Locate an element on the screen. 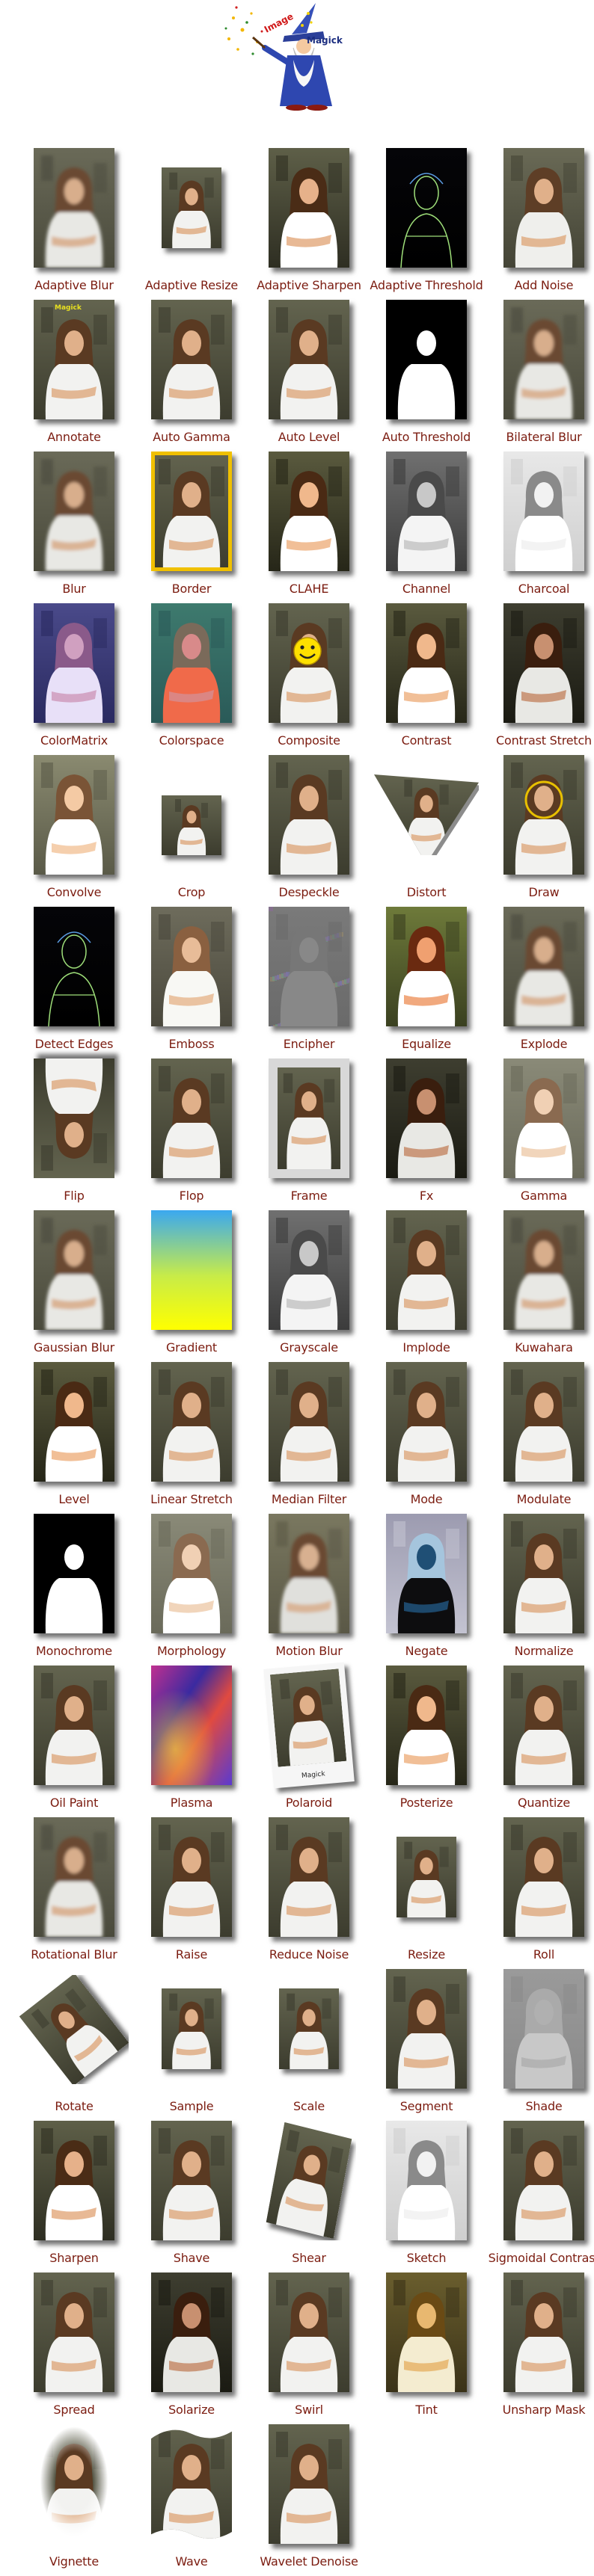  effect-label: Plasma is located at coordinates (191, 1803).